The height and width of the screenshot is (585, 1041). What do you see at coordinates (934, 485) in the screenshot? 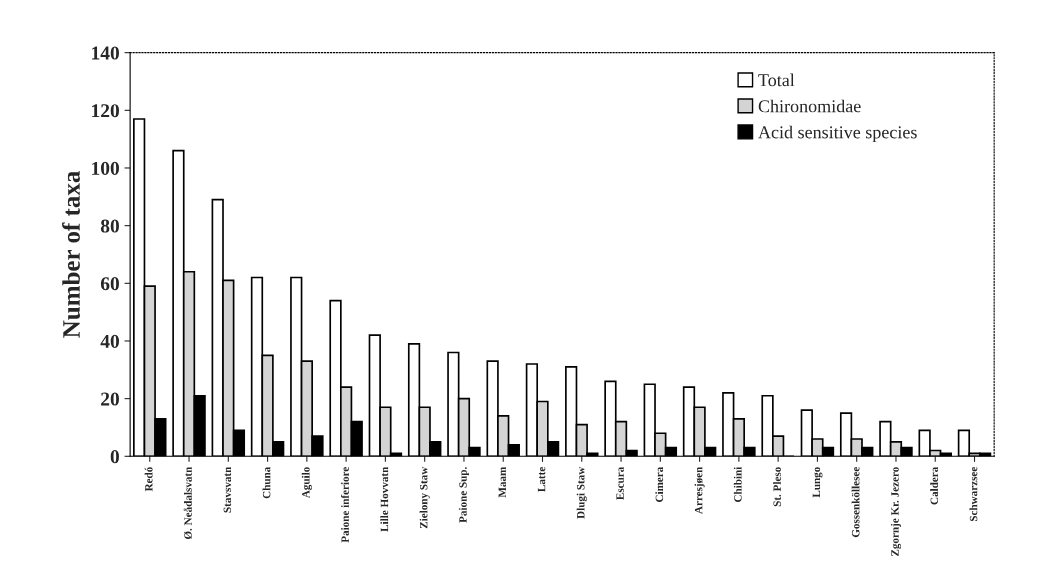
I see `x-tick-label: Caldera` at bounding box center [934, 485].